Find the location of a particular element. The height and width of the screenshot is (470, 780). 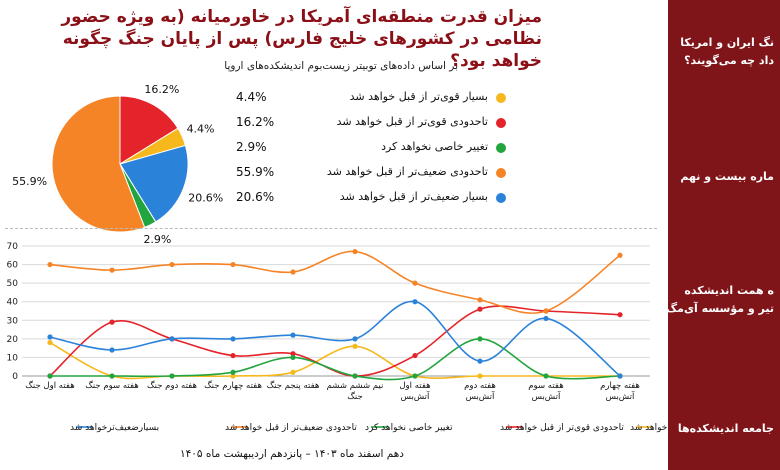

x-tick-label: هفته پنجم جنگ is located at coordinates (293, 385).